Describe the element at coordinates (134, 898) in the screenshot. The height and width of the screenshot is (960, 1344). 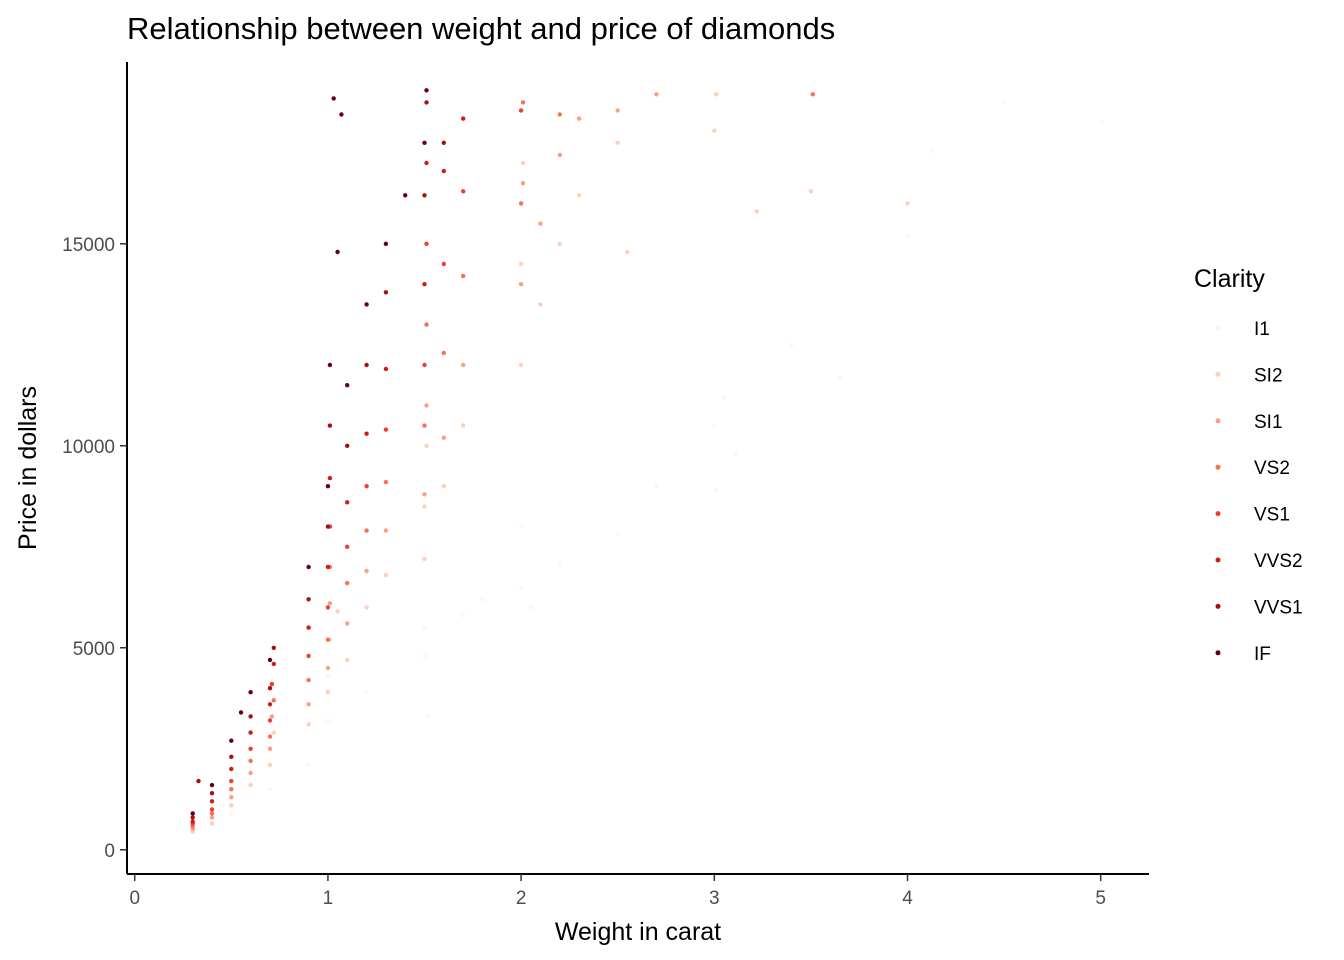
I see `x-tick-label: 0` at that location.